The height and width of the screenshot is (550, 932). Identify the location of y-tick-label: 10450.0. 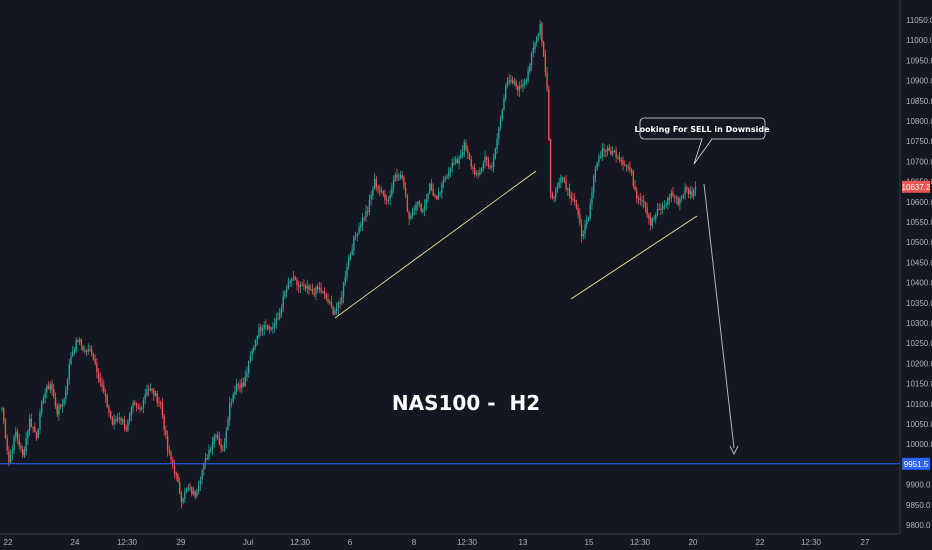
(919, 262).